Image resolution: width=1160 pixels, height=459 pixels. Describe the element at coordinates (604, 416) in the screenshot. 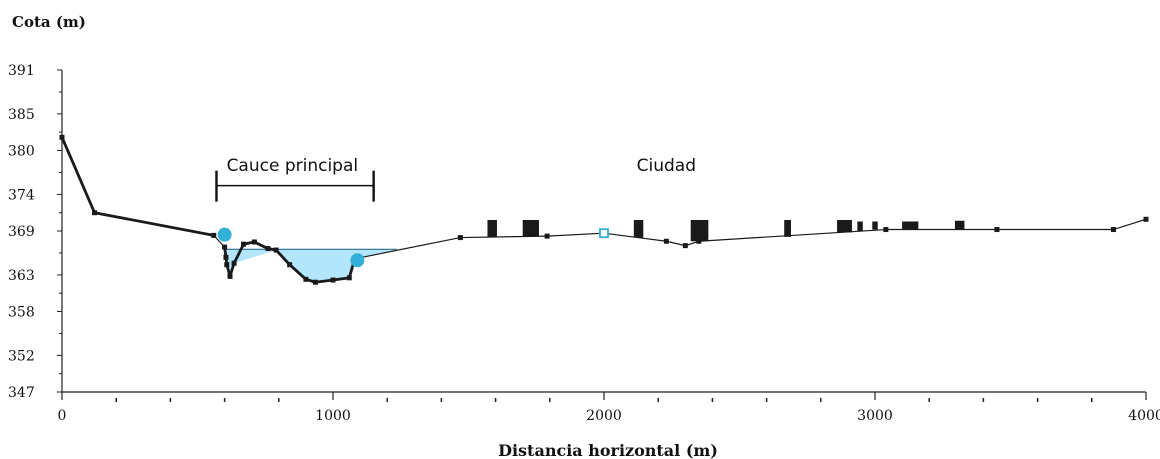

I see `x-tick-label: 2000` at that location.